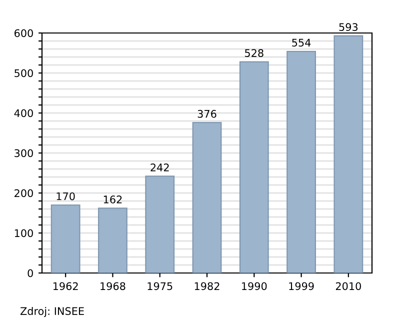  I want to click on y-tick-label: 500, so click(23, 73).